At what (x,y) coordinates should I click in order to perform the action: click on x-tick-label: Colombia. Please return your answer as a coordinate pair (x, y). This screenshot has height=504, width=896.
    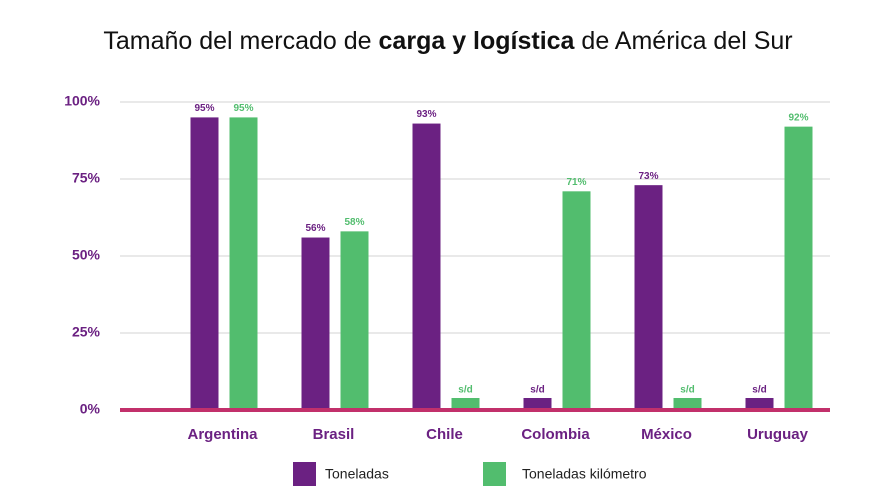
    Looking at the image, I should click on (555, 434).